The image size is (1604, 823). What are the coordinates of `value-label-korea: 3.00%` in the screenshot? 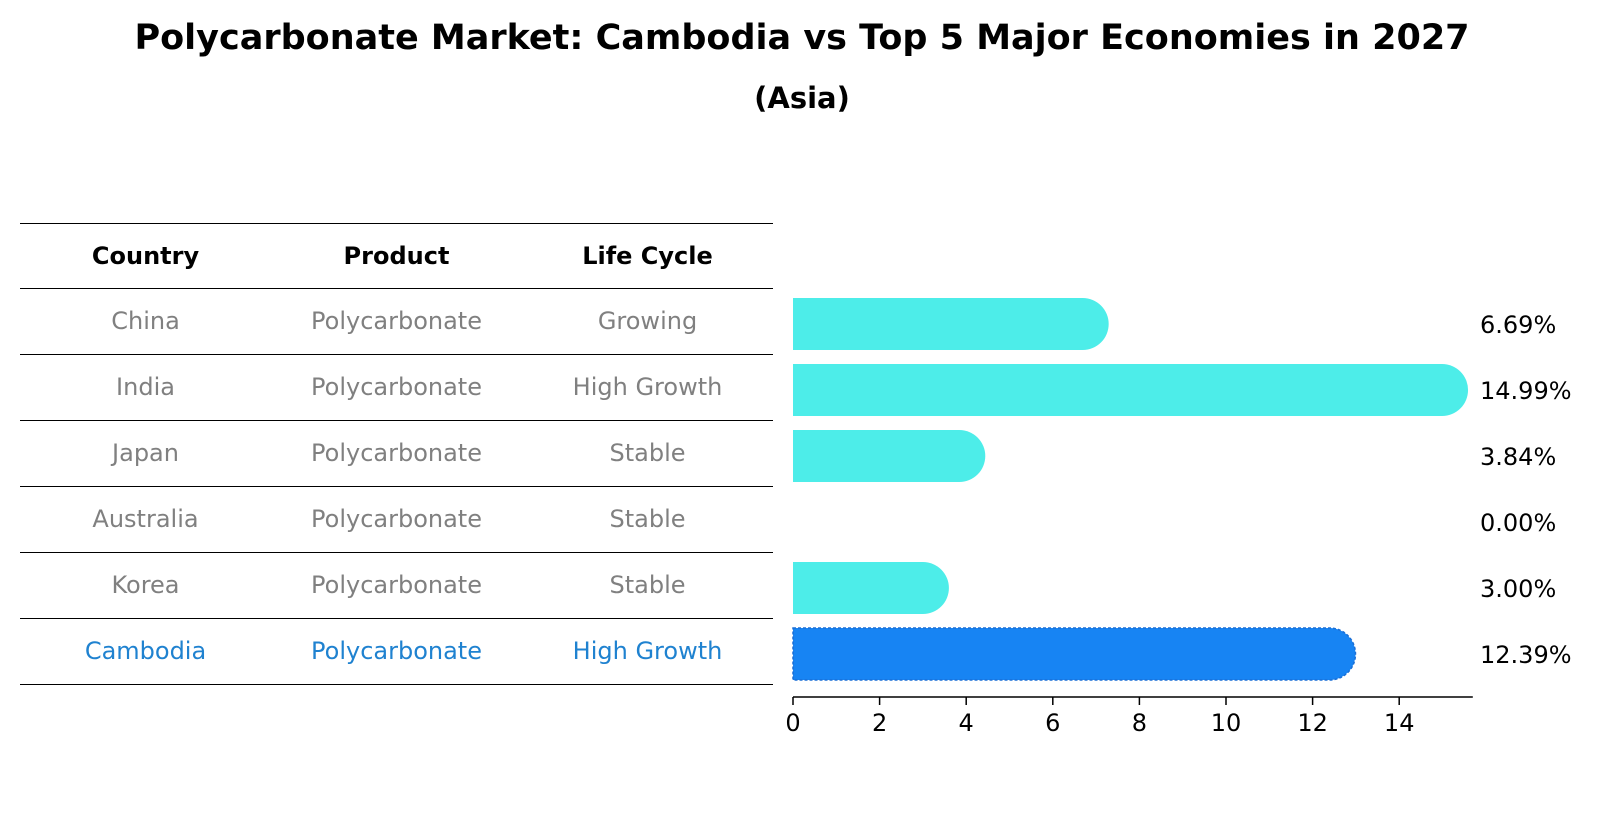 It's located at (1518, 589).